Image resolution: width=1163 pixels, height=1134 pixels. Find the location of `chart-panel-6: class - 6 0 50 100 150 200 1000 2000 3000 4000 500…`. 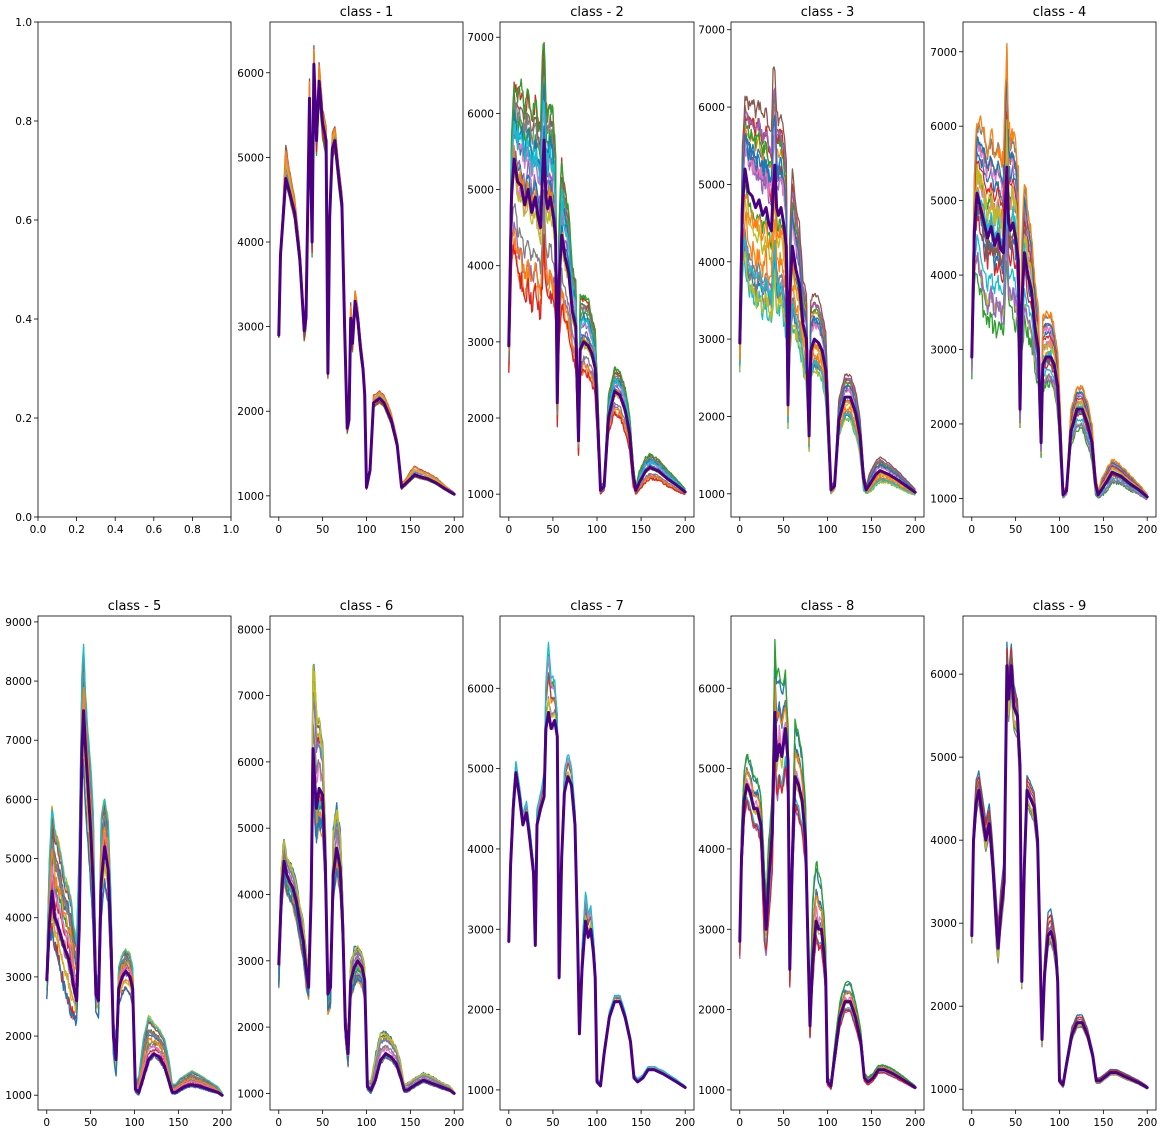

chart-panel-6: class - 6 0 50 100 150 200 1000 2000 3000 4000 500… is located at coordinates (350, 864).